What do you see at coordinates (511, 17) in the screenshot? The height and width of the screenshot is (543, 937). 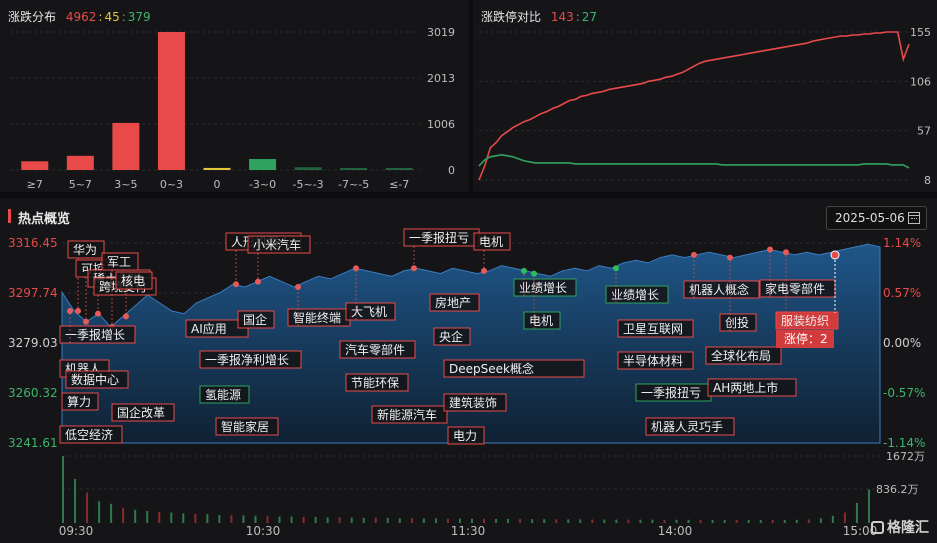 I see `limit-title: 涨跌停对比` at bounding box center [511, 17].